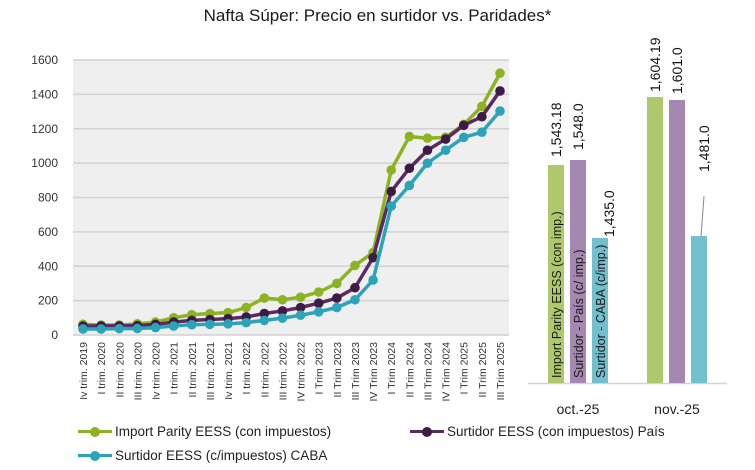  I want to click on x-tick-label: III trim. 2022, so click(283, 371).